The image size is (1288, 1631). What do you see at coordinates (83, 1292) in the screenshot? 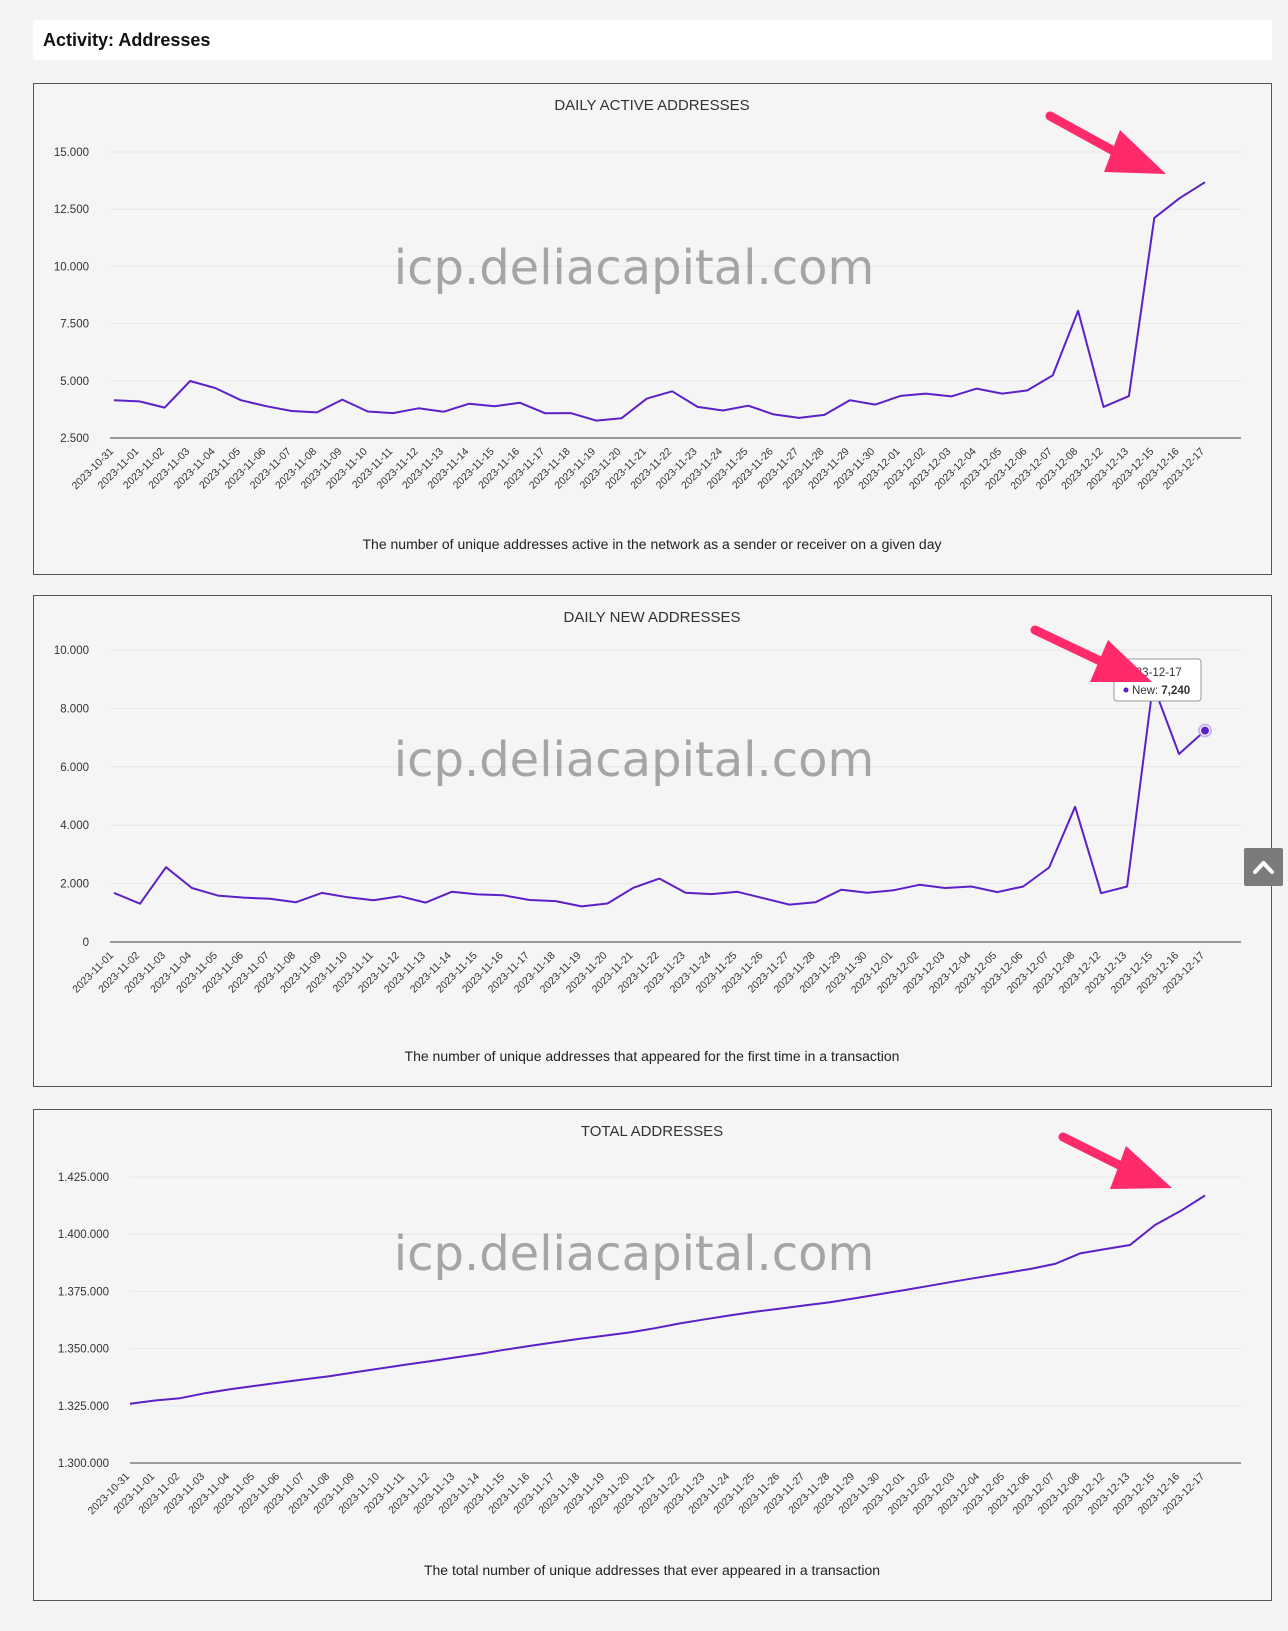
I see `y-tick-label: 1.375.000` at bounding box center [83, 1292].